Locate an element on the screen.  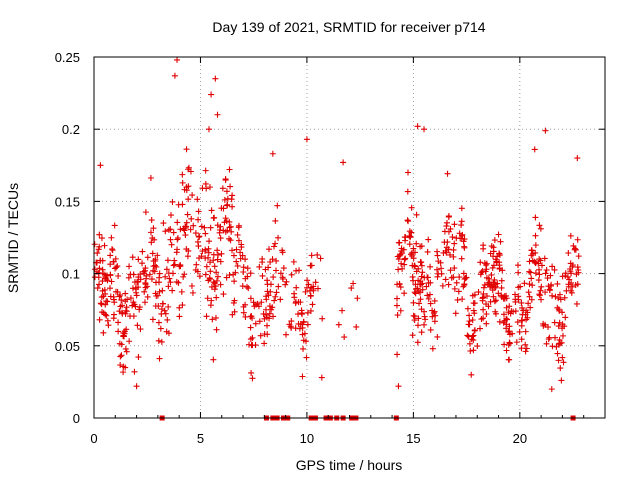
x-tick-label: 0 is located at coordinates (93, 438).